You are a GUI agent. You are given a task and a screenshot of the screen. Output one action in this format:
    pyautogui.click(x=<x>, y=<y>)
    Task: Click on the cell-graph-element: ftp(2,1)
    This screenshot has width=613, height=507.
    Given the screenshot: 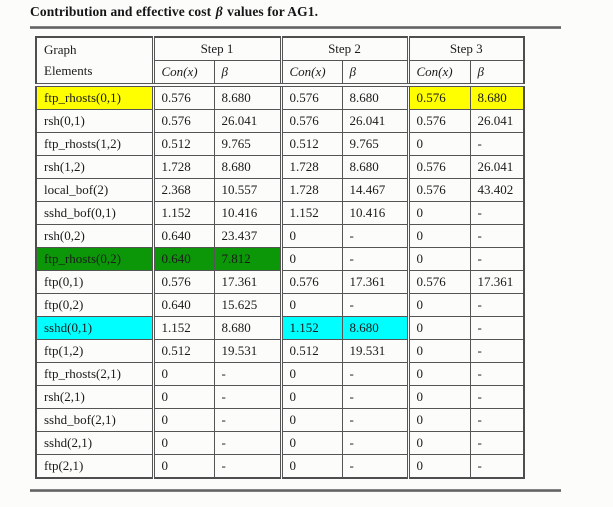 What is the action you would take?
    pyautogui.click(x=94, y=466)
    